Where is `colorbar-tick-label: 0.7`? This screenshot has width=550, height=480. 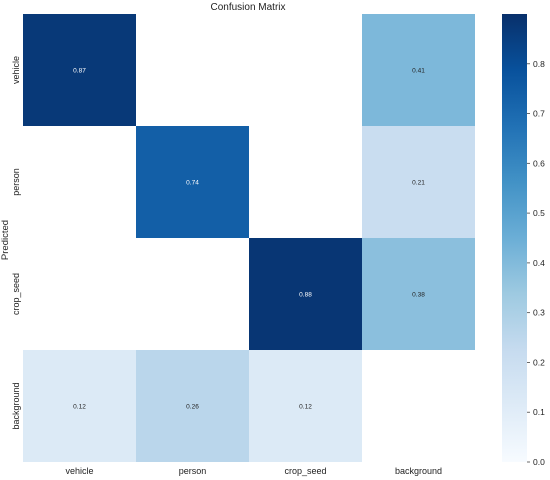 colorbar-tick-label: 0.7 is located at coordinates (539, 114).